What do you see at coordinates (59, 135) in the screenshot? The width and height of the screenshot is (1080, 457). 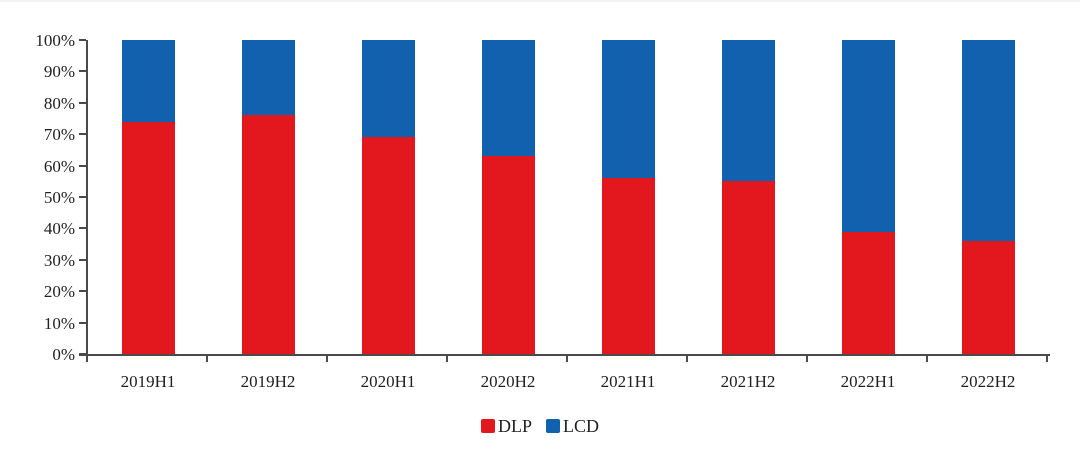 I see `y-tick-label: 70%` at bounding box center [59, 135].